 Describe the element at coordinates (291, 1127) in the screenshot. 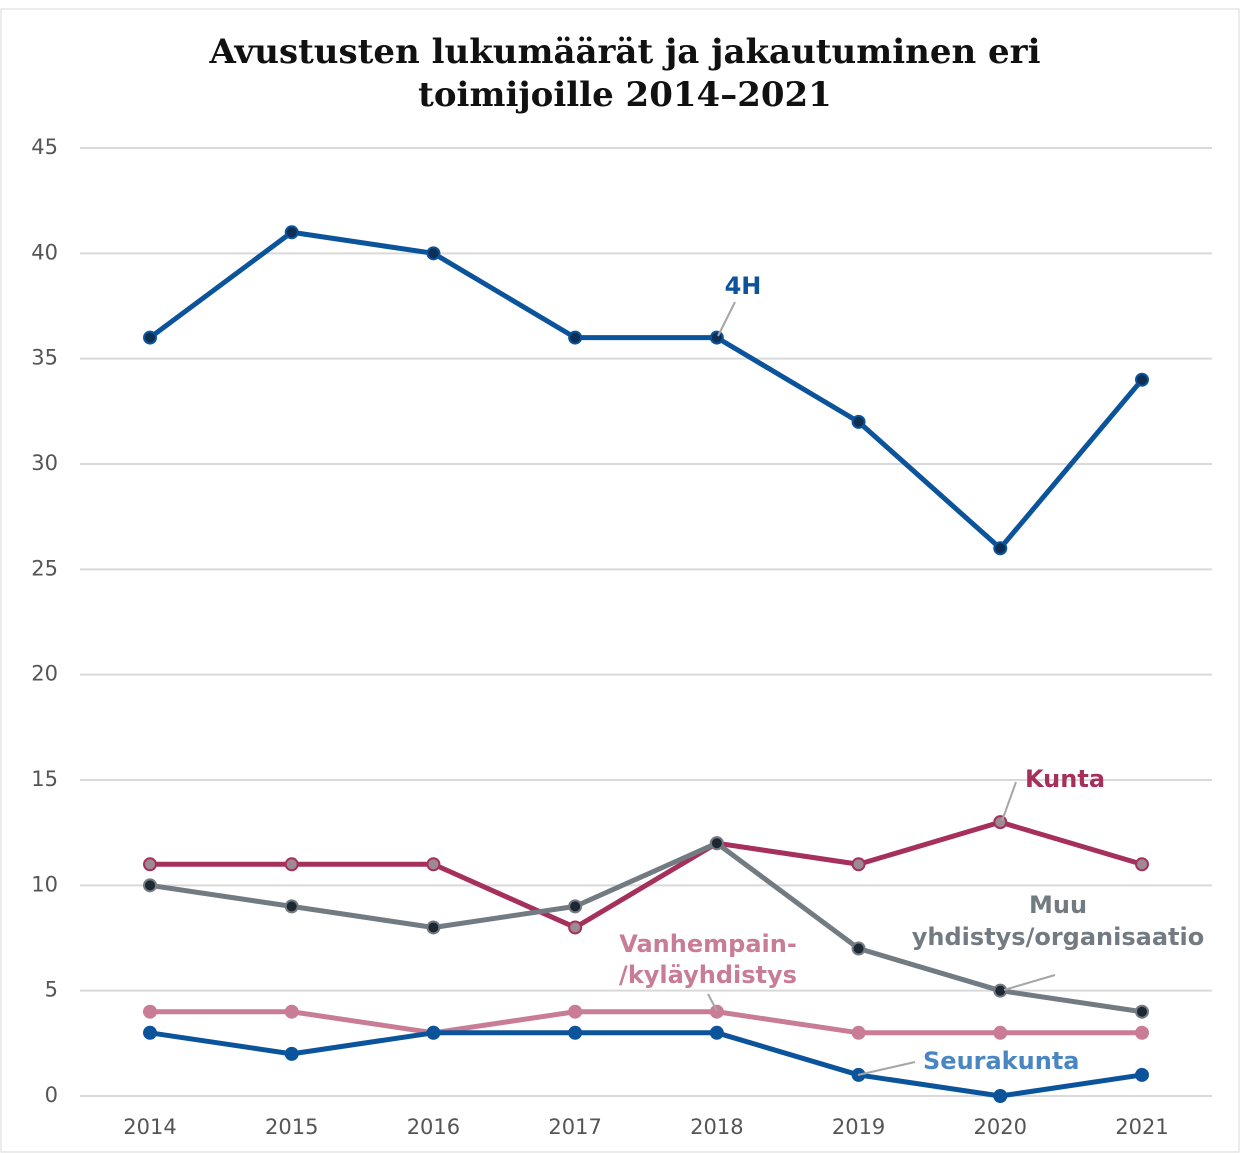

I see `x-tick-label: 2015` at that location.